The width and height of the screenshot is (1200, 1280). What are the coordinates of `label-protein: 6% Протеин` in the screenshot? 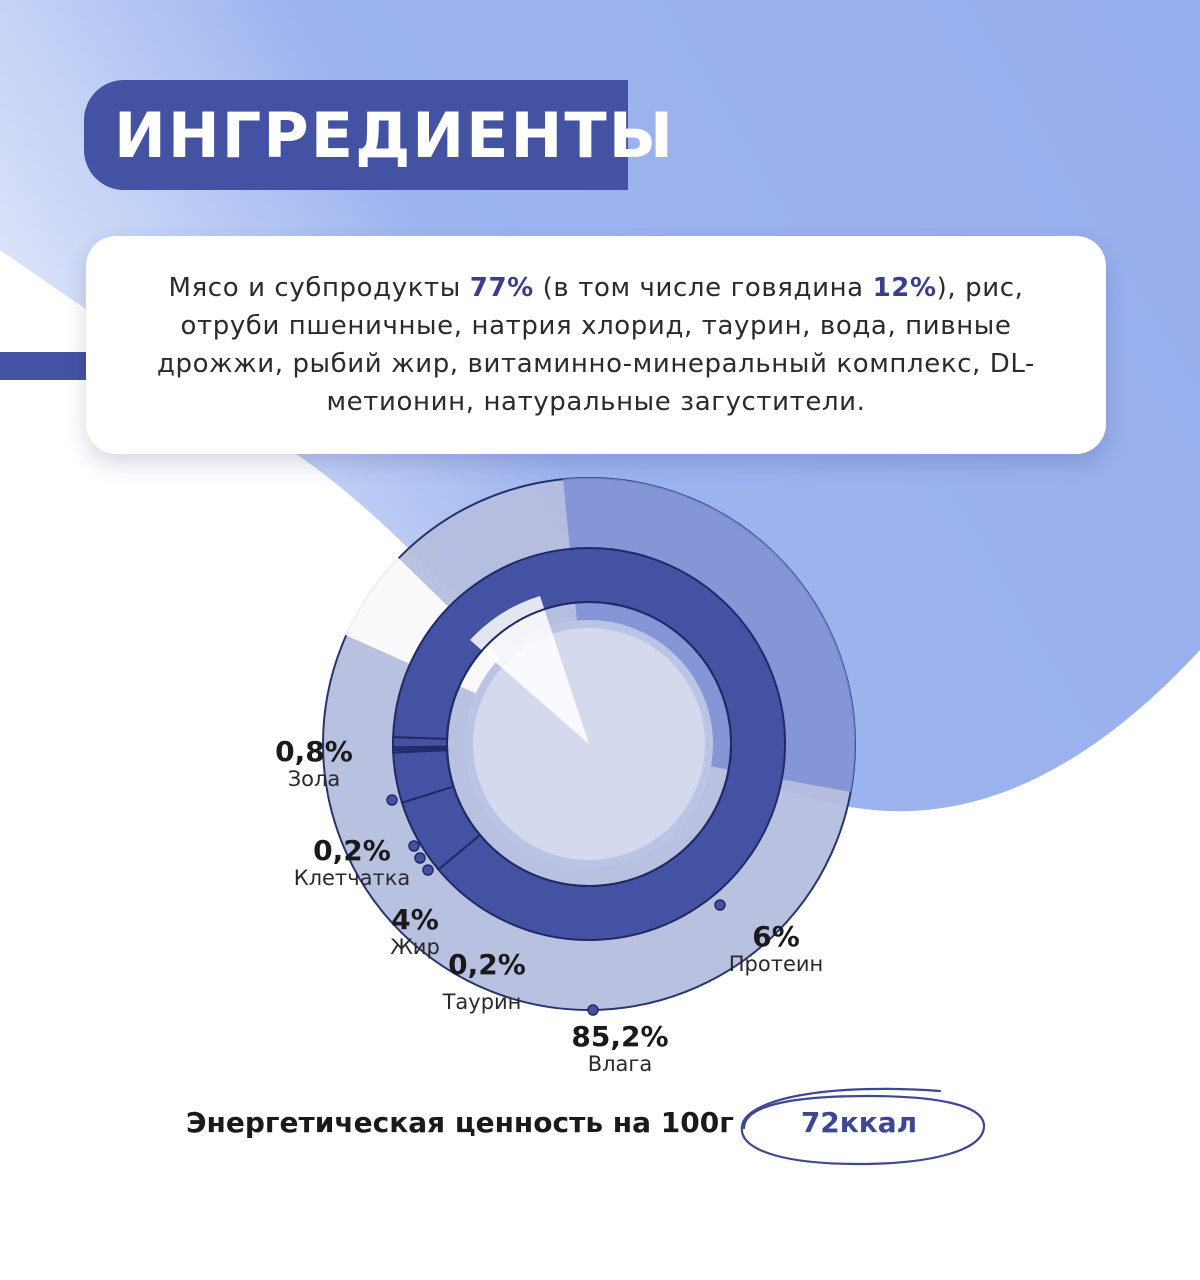 It's located at (776, 948).